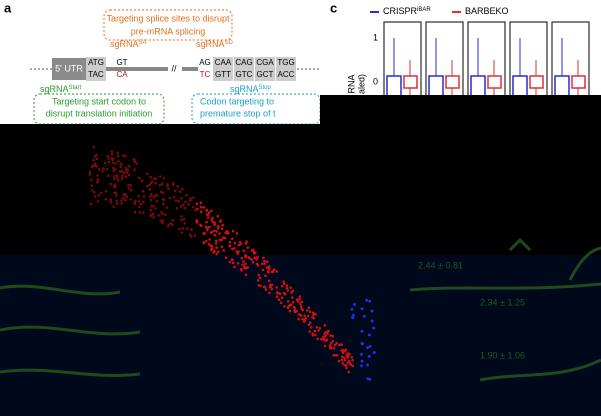 This screenshot has height=416, width=601. What do you see at coordinates (168, 25) in the screenshot?
I see `note-box` at bounding box center [168, 25].